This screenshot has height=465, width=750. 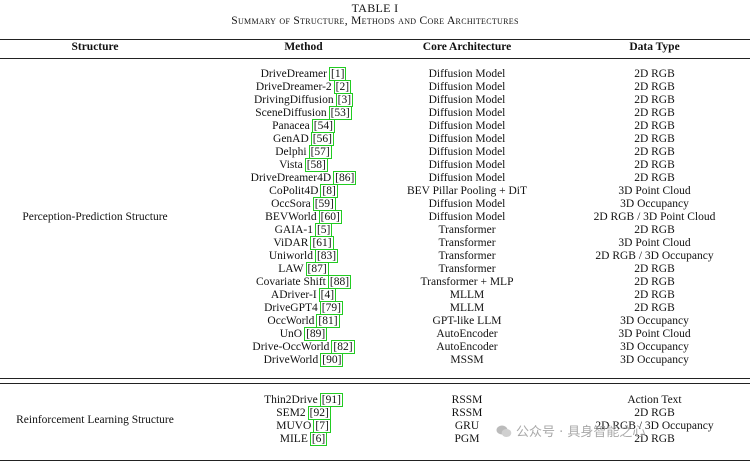 I want to click on method-name: SceneDiffusion, so click(x=291, y=113).